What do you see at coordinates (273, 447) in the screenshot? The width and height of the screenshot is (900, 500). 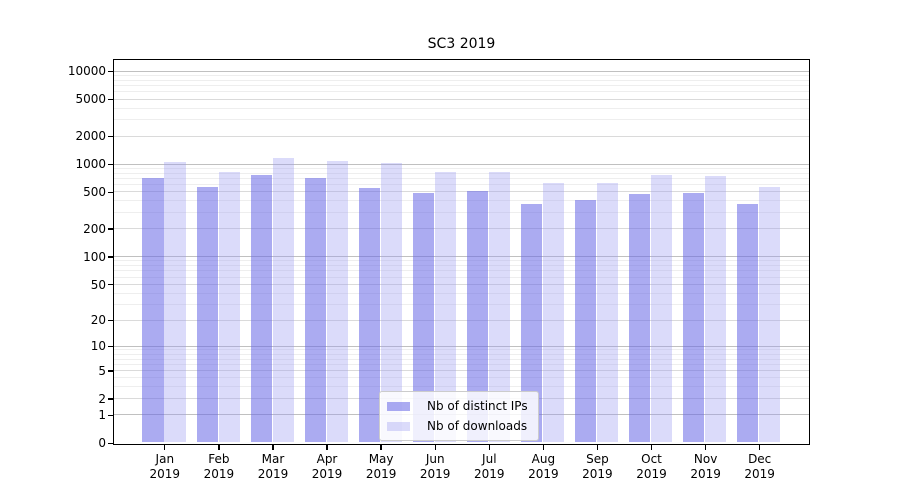 I see `x-tick-mark-mar` at bounding box center [273, 447].